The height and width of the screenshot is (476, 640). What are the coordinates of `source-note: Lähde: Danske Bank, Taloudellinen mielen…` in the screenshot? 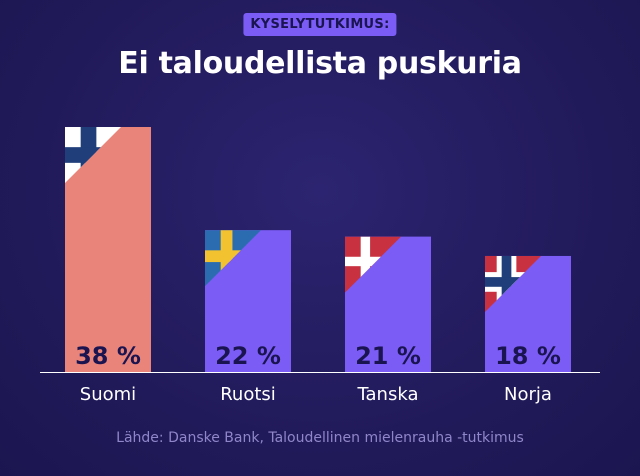 It's located at (320, 438).